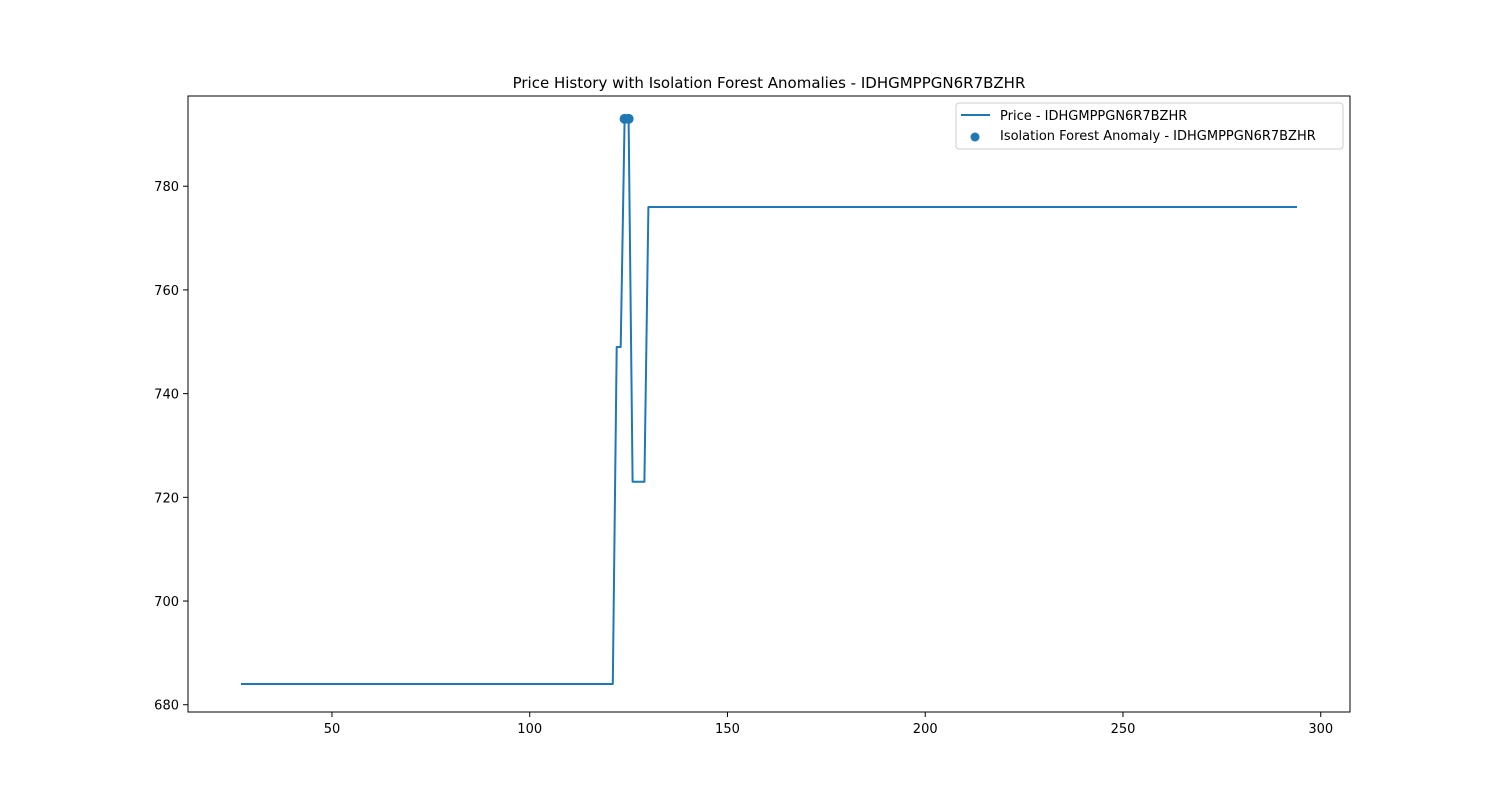  I want to click on anomaly-point, so click(628, 118).